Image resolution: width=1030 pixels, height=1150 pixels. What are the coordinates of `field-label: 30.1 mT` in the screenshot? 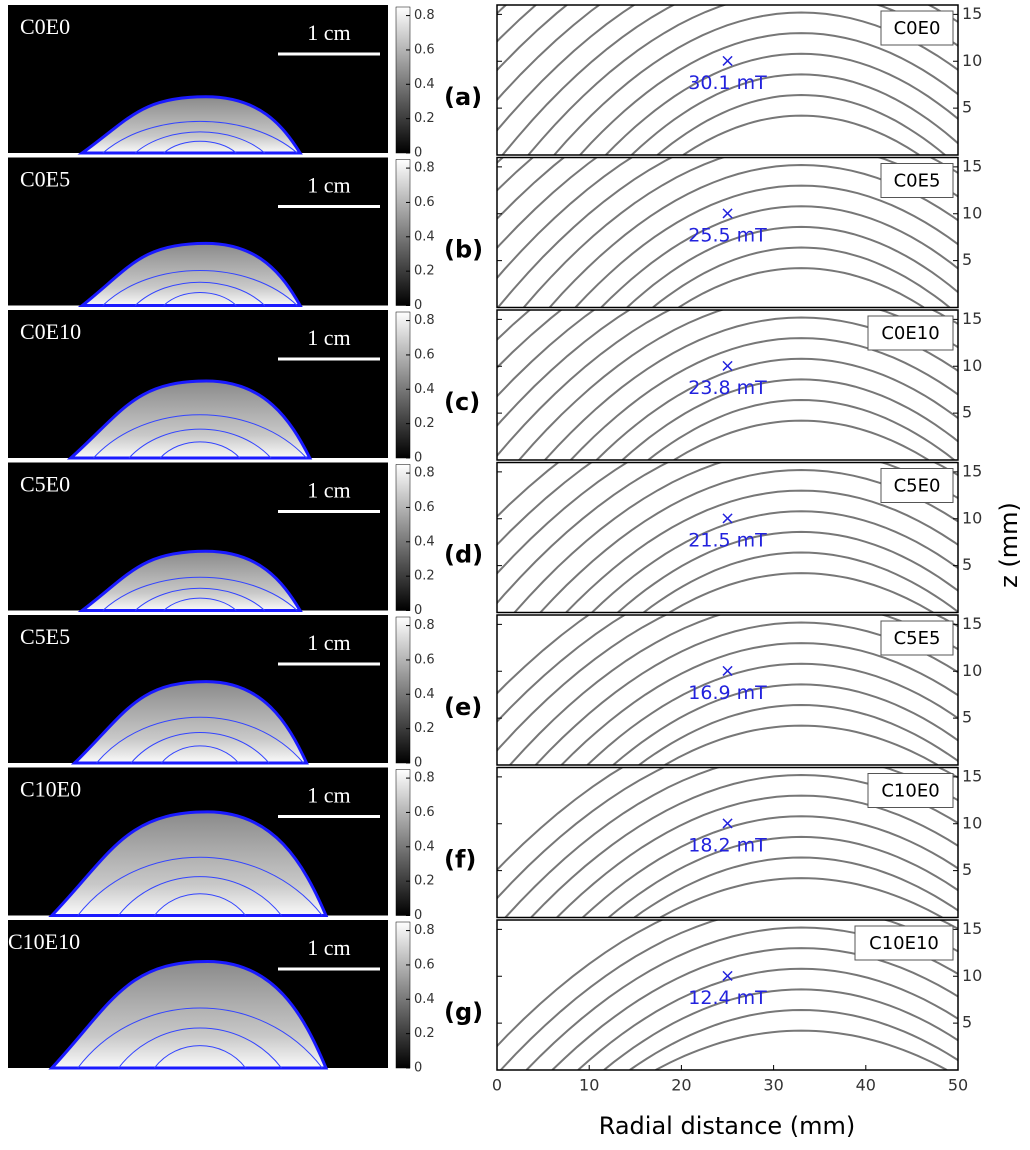 It's located at (727, 83).